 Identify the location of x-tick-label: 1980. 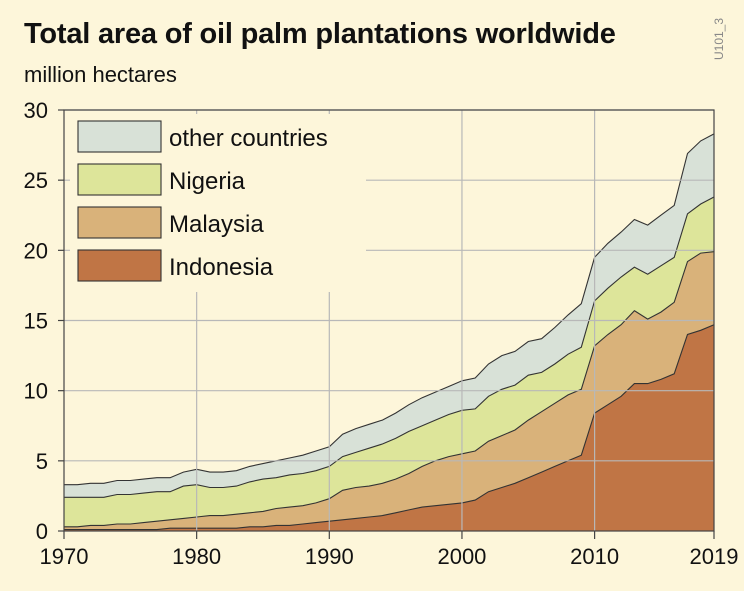
(196, 556).